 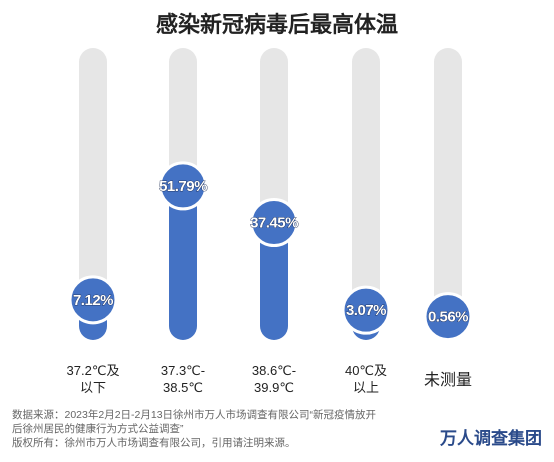 What do you see at coordinates (183, 379) in the screenshot?
I see `category-label: 37.3℃- 38.5℃` at bounding box center [183, 379].